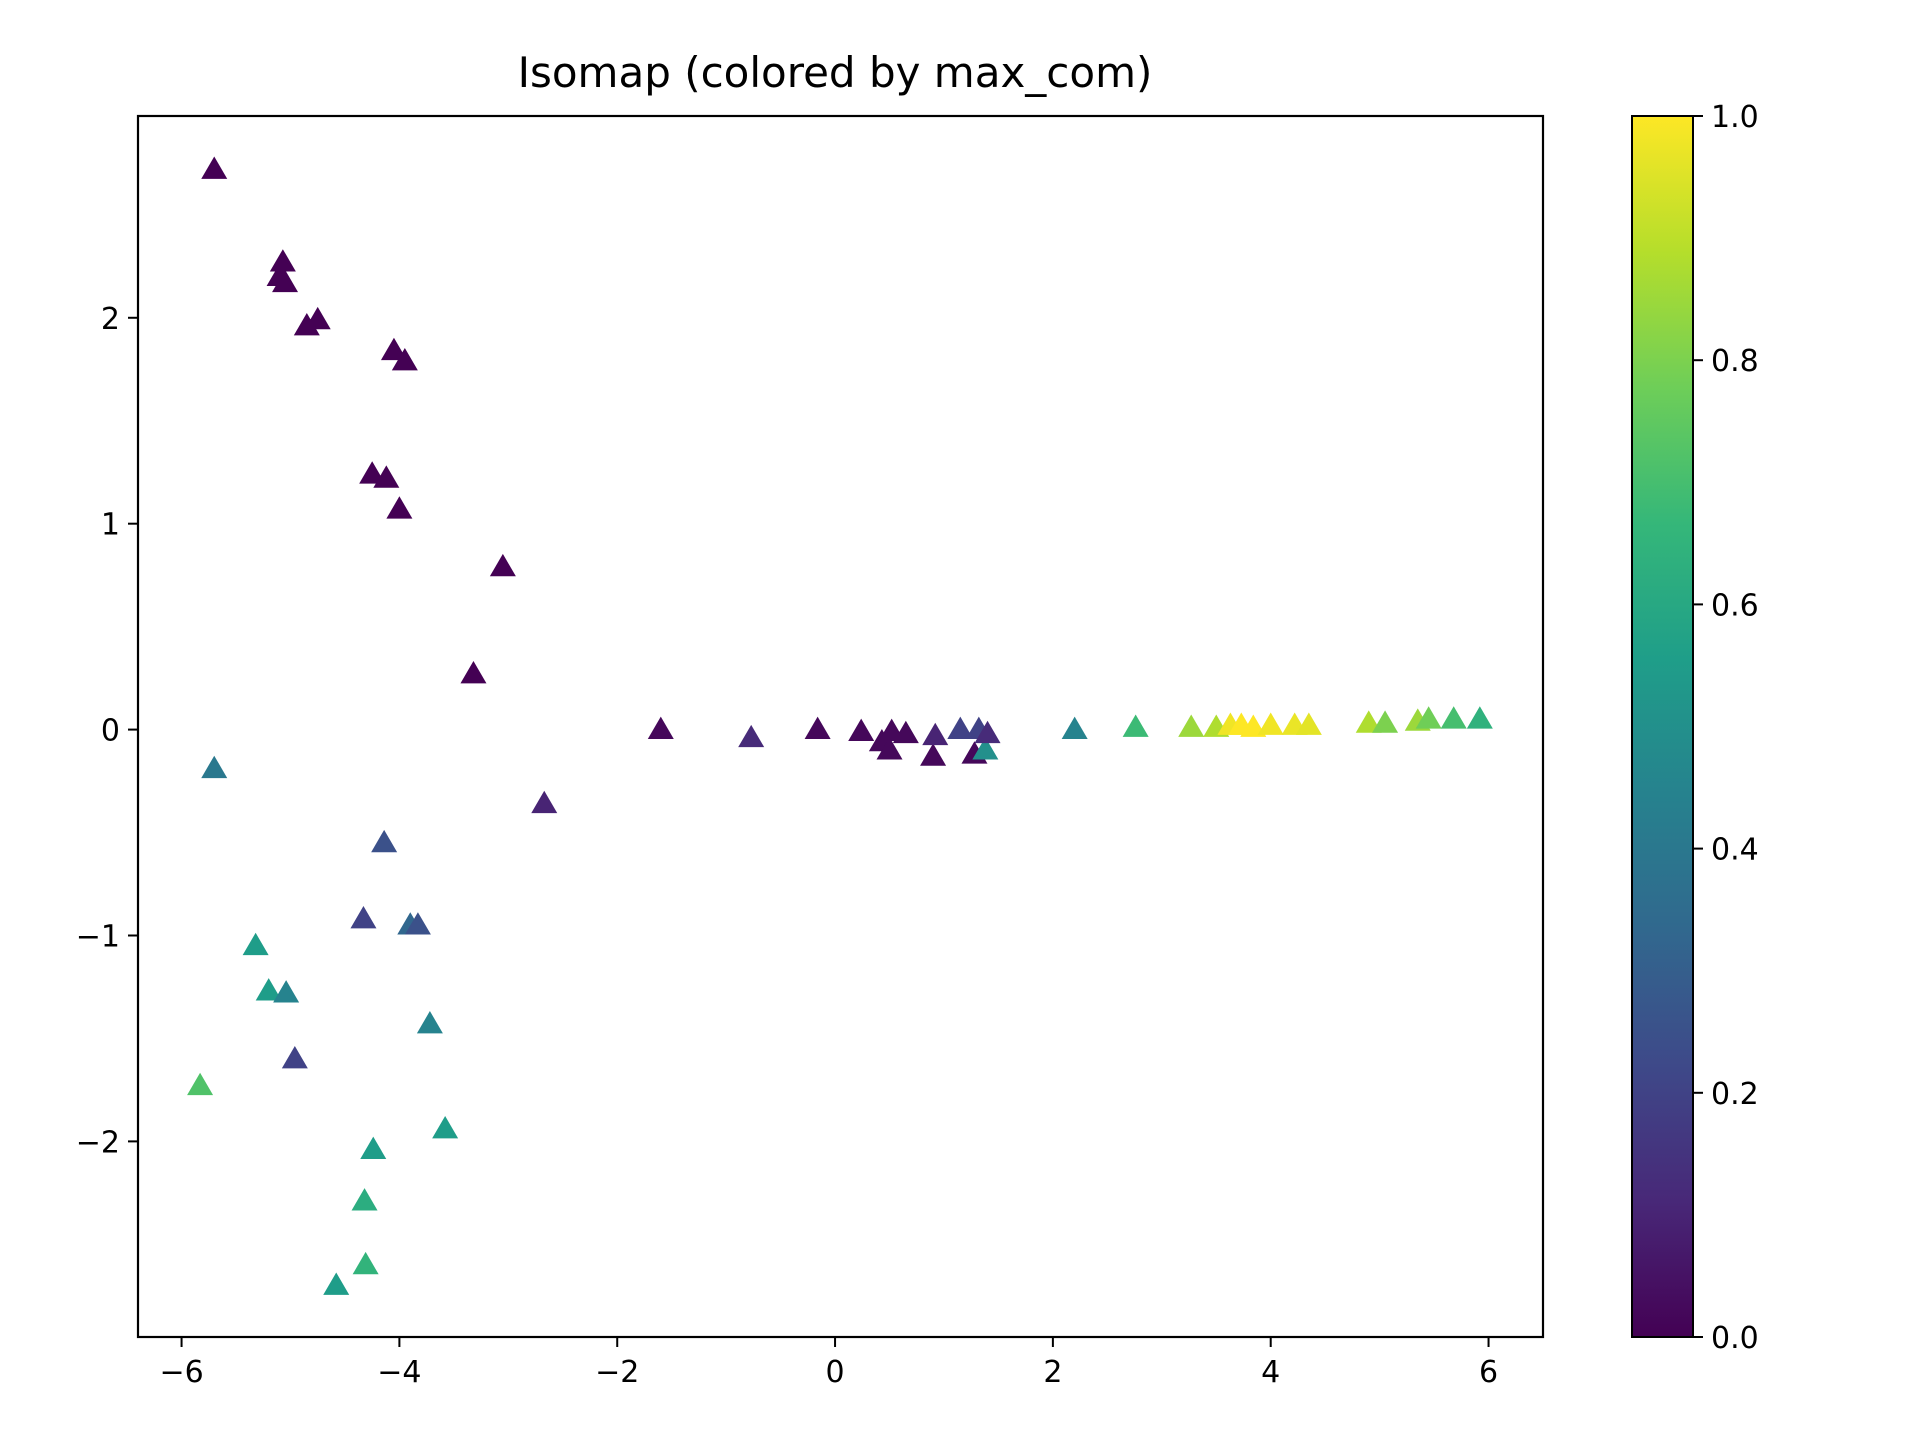  I want to click on x-tick-label: −6, so click(181, 1372).